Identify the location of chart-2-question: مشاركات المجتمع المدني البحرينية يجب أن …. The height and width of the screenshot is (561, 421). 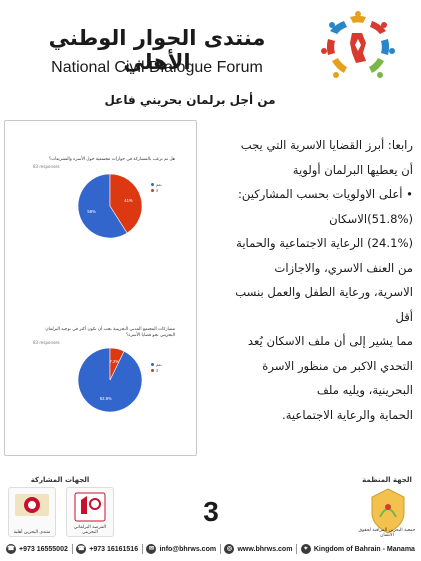
(110, 332).